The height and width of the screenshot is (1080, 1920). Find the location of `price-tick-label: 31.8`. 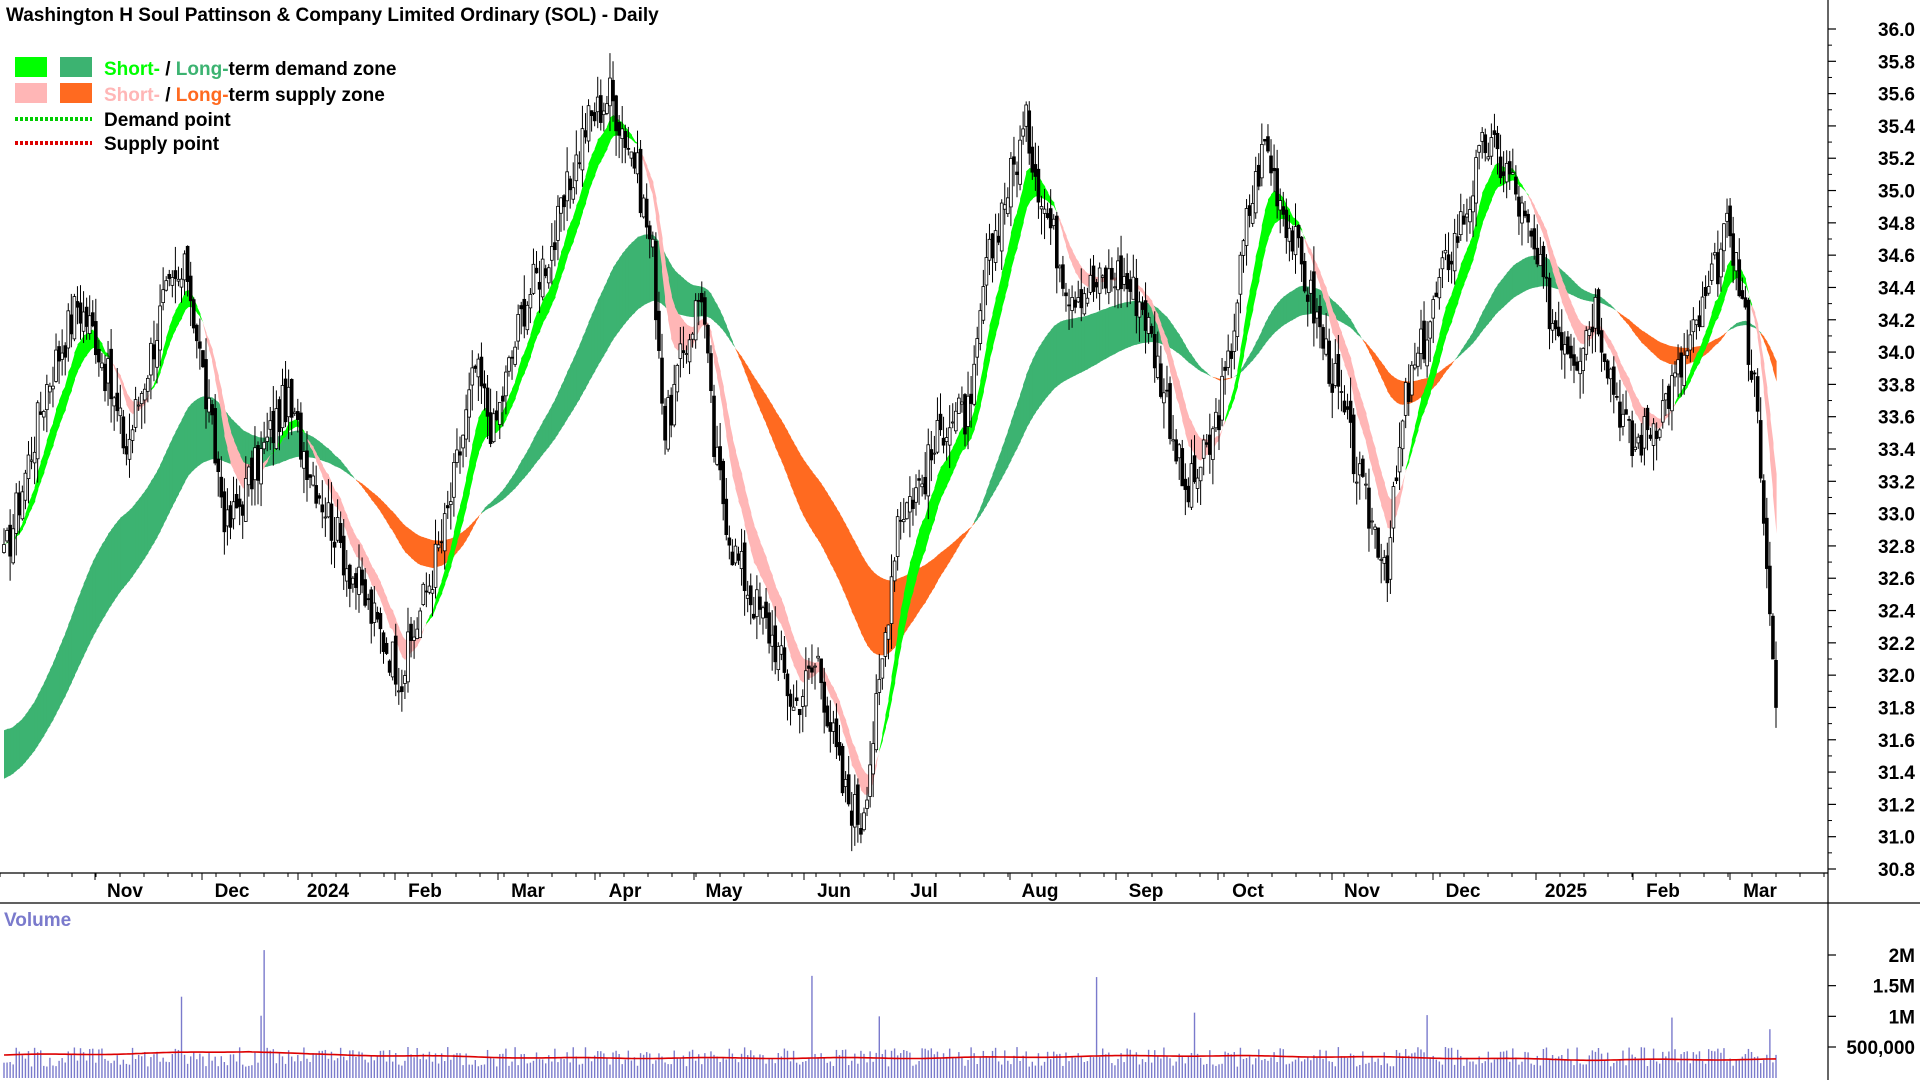

price-tick-label: 31.8 is located at coordinates (1896, 708).